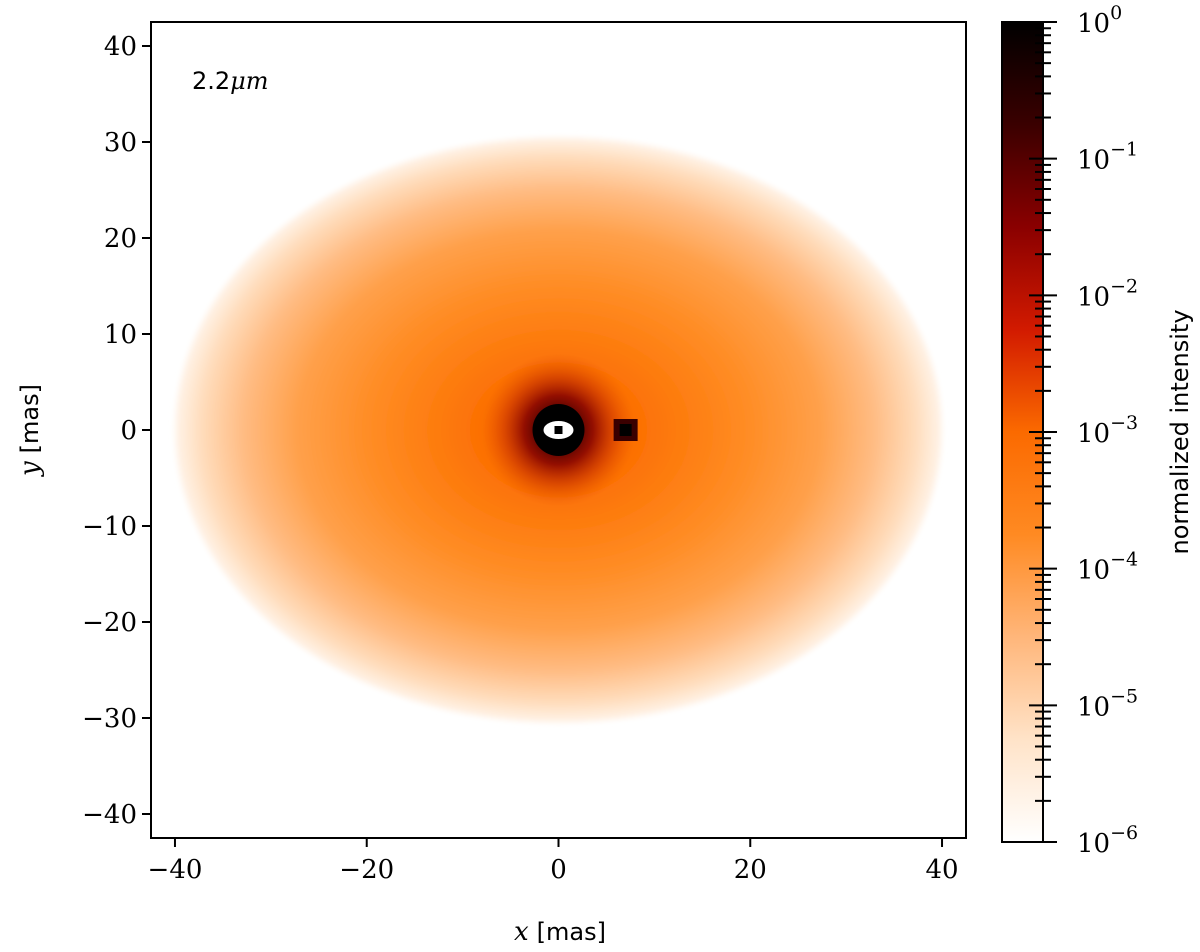  What do you see at coordinates (558, 870) in the screenshot?
I see `x-tick-label: 0` at bounding box center [558, 870].